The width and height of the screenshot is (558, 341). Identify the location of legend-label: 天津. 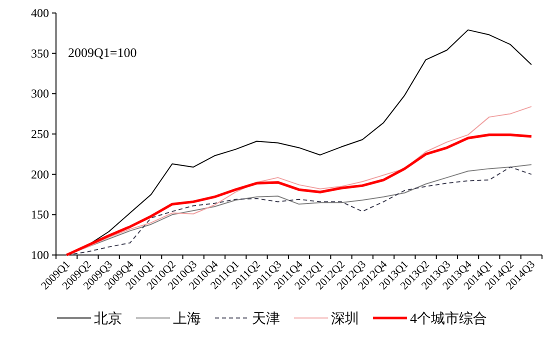
(266, 319).